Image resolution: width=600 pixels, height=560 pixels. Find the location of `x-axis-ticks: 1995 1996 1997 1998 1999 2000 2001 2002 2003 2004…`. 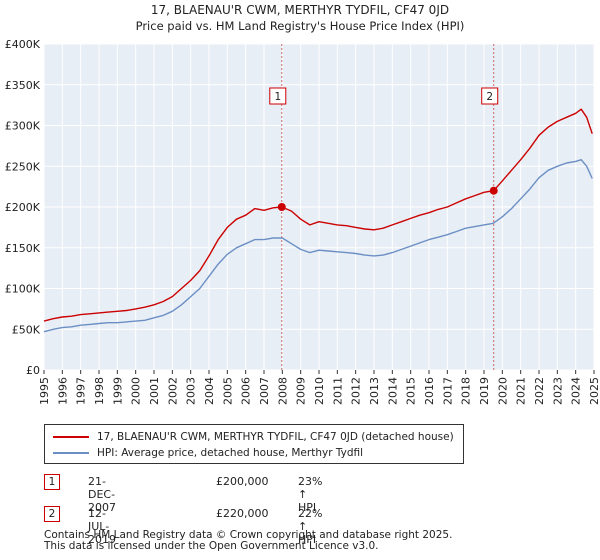

x-axis-ticks: 1995 1996 1997 1998 1999 2000 2001 2002 2003 2004… is located at coordinates (319, 387).